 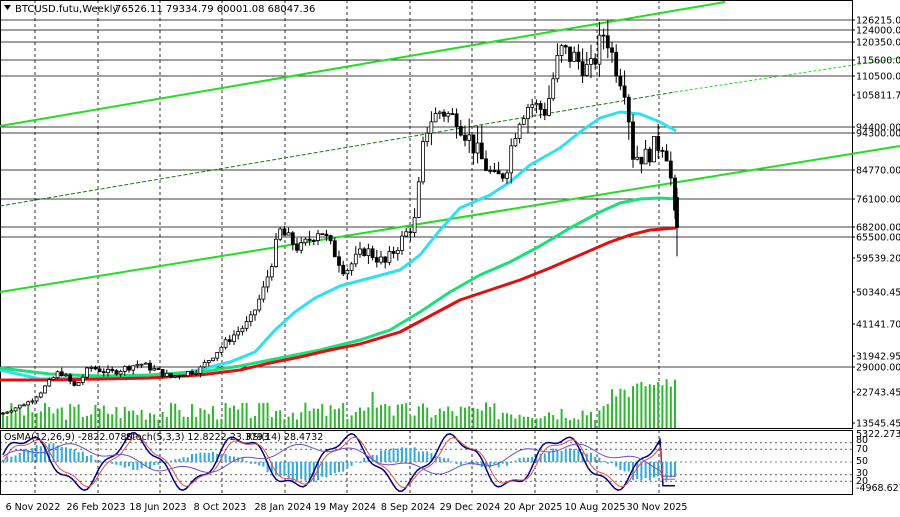 I want to click on price-tick-label: 115600.00, so click(x=878, y=61).